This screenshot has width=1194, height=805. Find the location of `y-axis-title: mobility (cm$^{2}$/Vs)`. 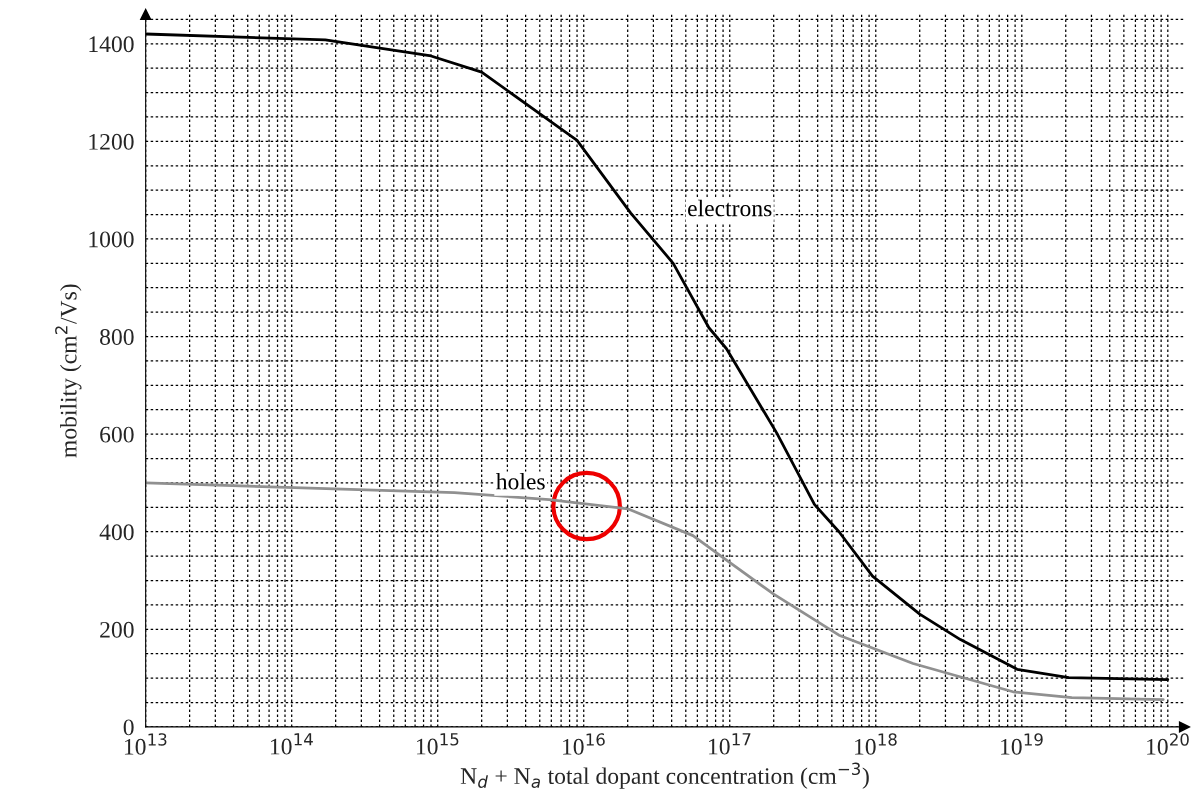

y-axis-title: mobility (cm$^{2}$/Vs) is located at coordinates (68, 371).